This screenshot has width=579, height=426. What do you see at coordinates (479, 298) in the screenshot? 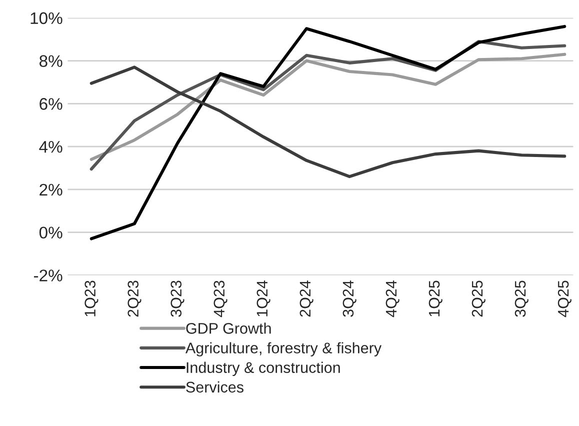
I see `x-tick-label: 2Q25` at bounding box center [479, 298].